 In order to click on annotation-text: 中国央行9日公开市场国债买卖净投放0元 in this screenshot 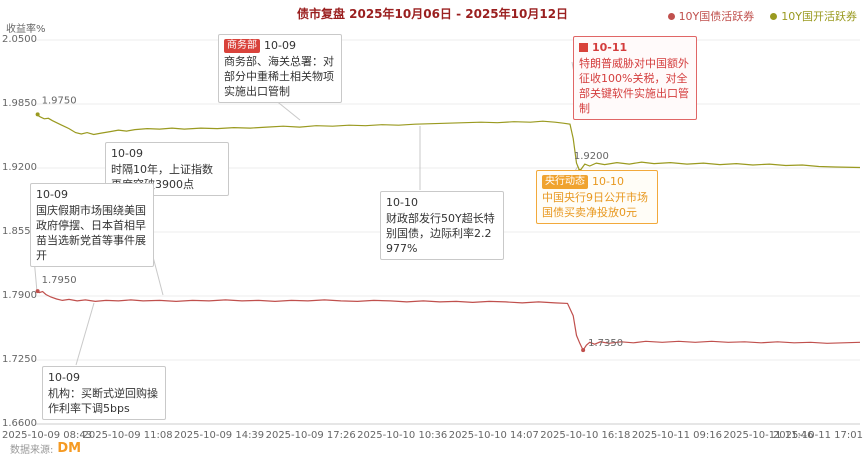, I will do `click(595, 205)`.